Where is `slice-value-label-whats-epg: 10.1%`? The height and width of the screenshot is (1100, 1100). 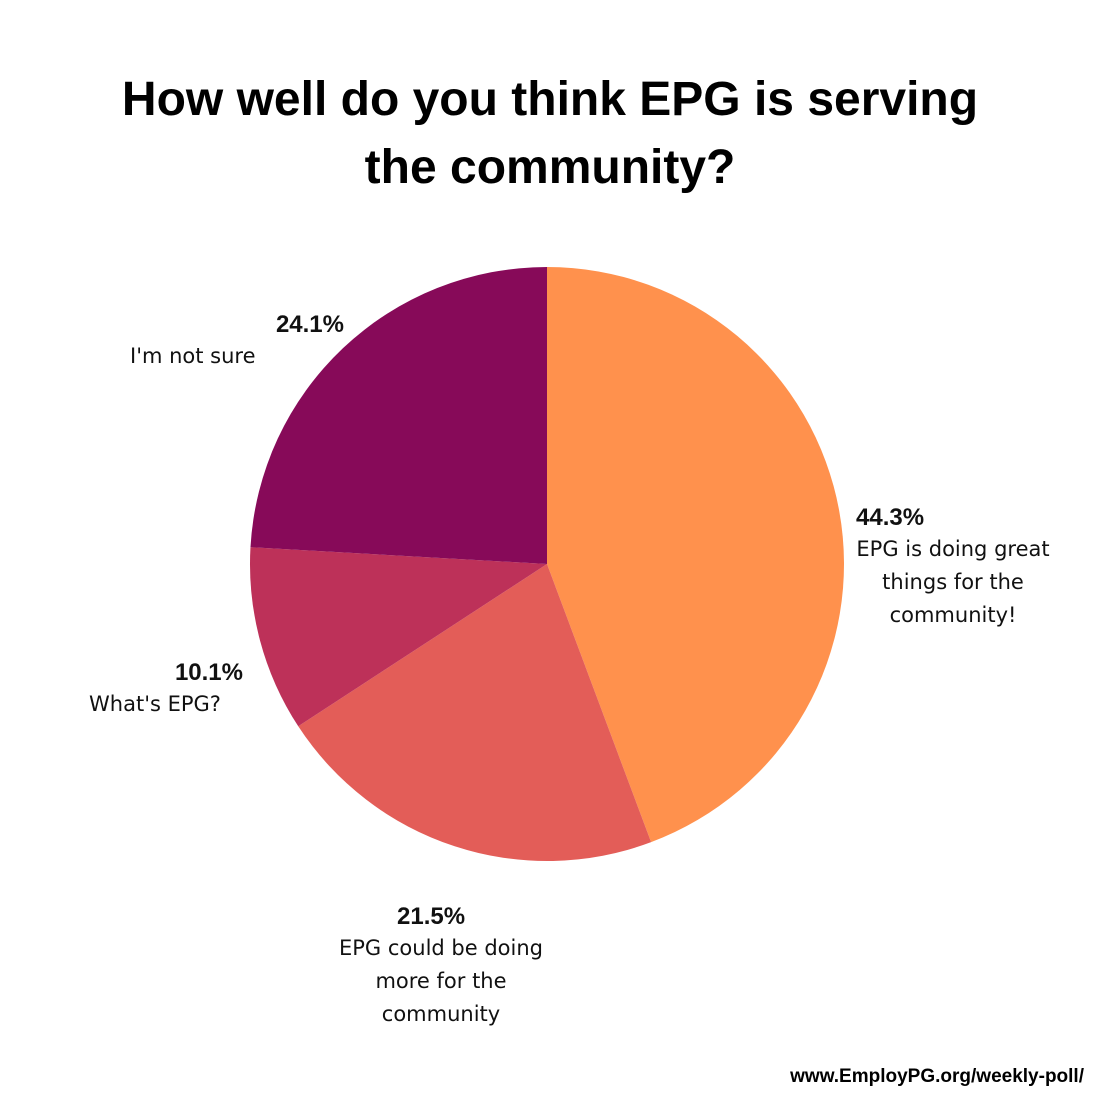
slice-value-label-whats-epg: 10.1% is located at coordinates (208, 672).